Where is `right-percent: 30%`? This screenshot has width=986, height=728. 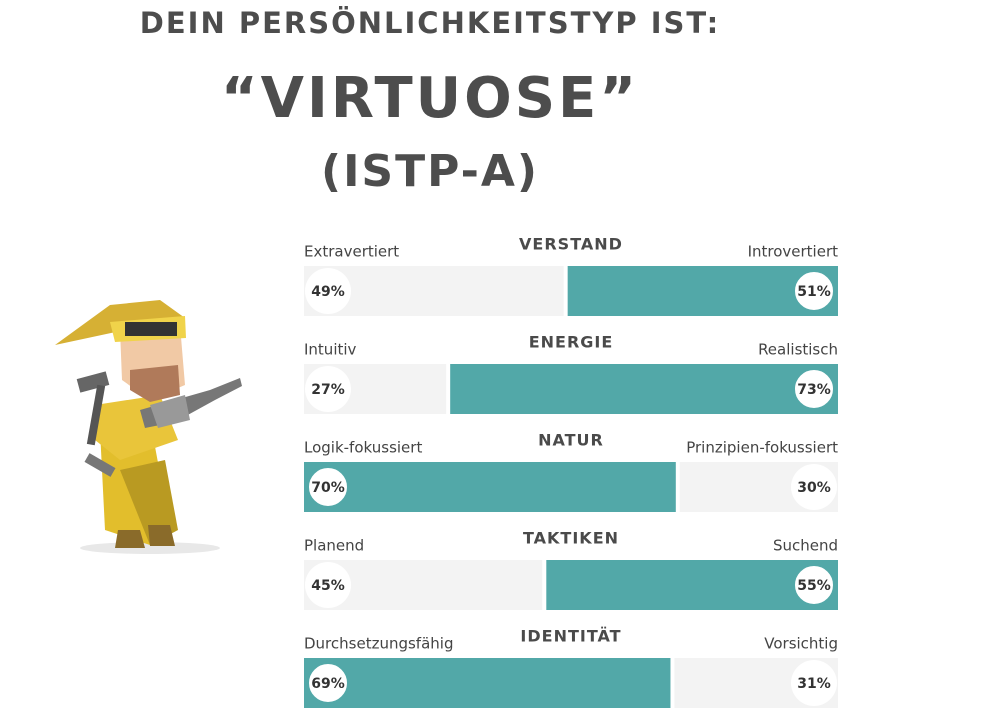
right-percent: 30% is located at coordinates (814, 488).